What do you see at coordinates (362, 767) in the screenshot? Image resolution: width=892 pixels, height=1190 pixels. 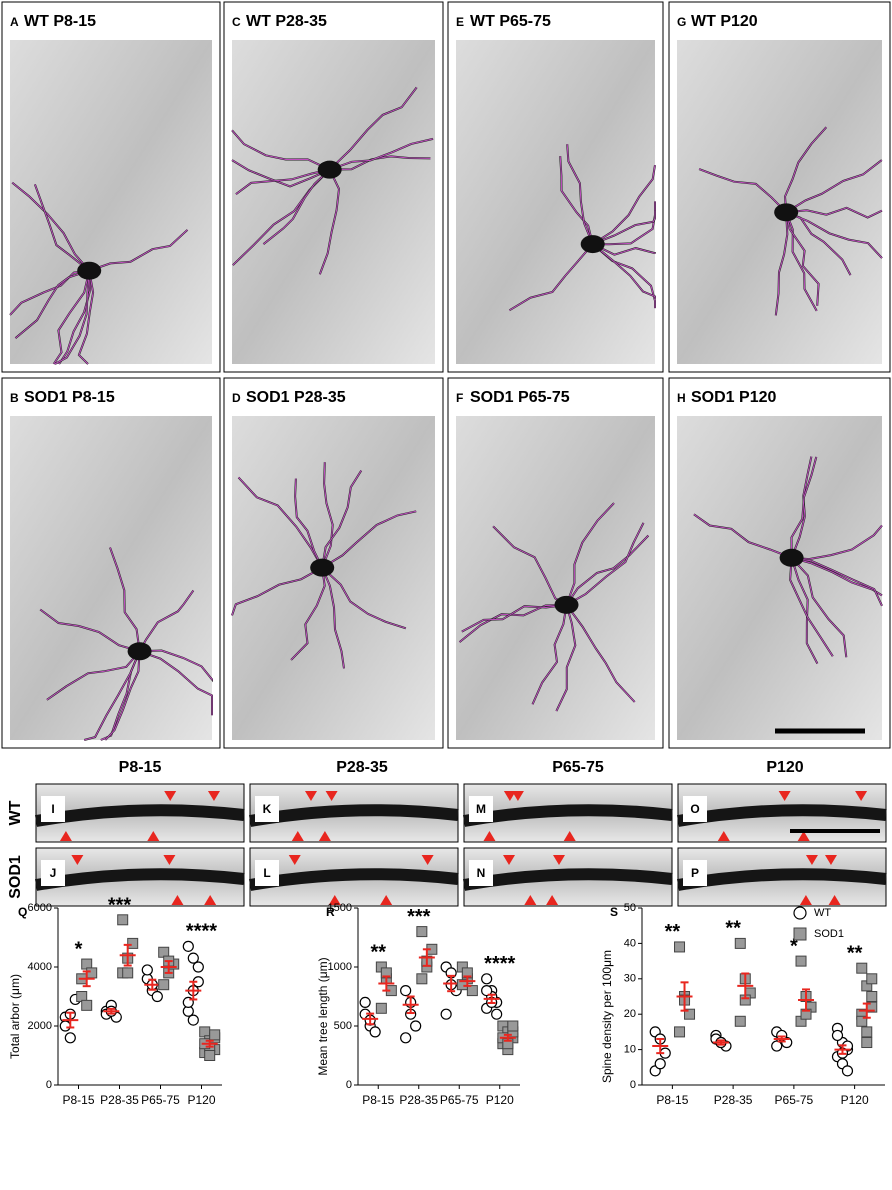 I see `column-label: P28-35` at bounding box center [362, 767].